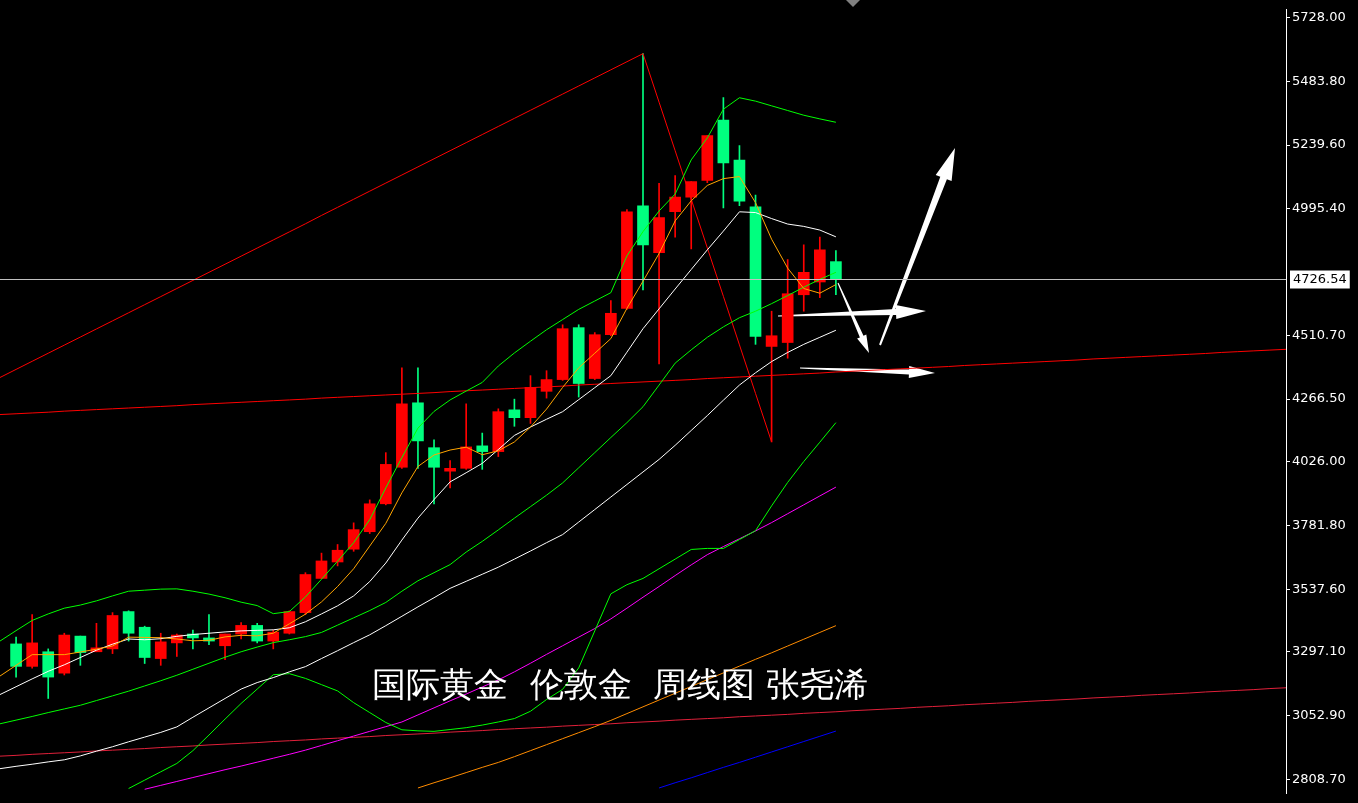 The height and width of the screenshot is (803, 1358). What do you see at coordinates (1319, 334) in the screenshot?
I see `y-tick-label: 4510.70` at bounding box center [1319, 334].